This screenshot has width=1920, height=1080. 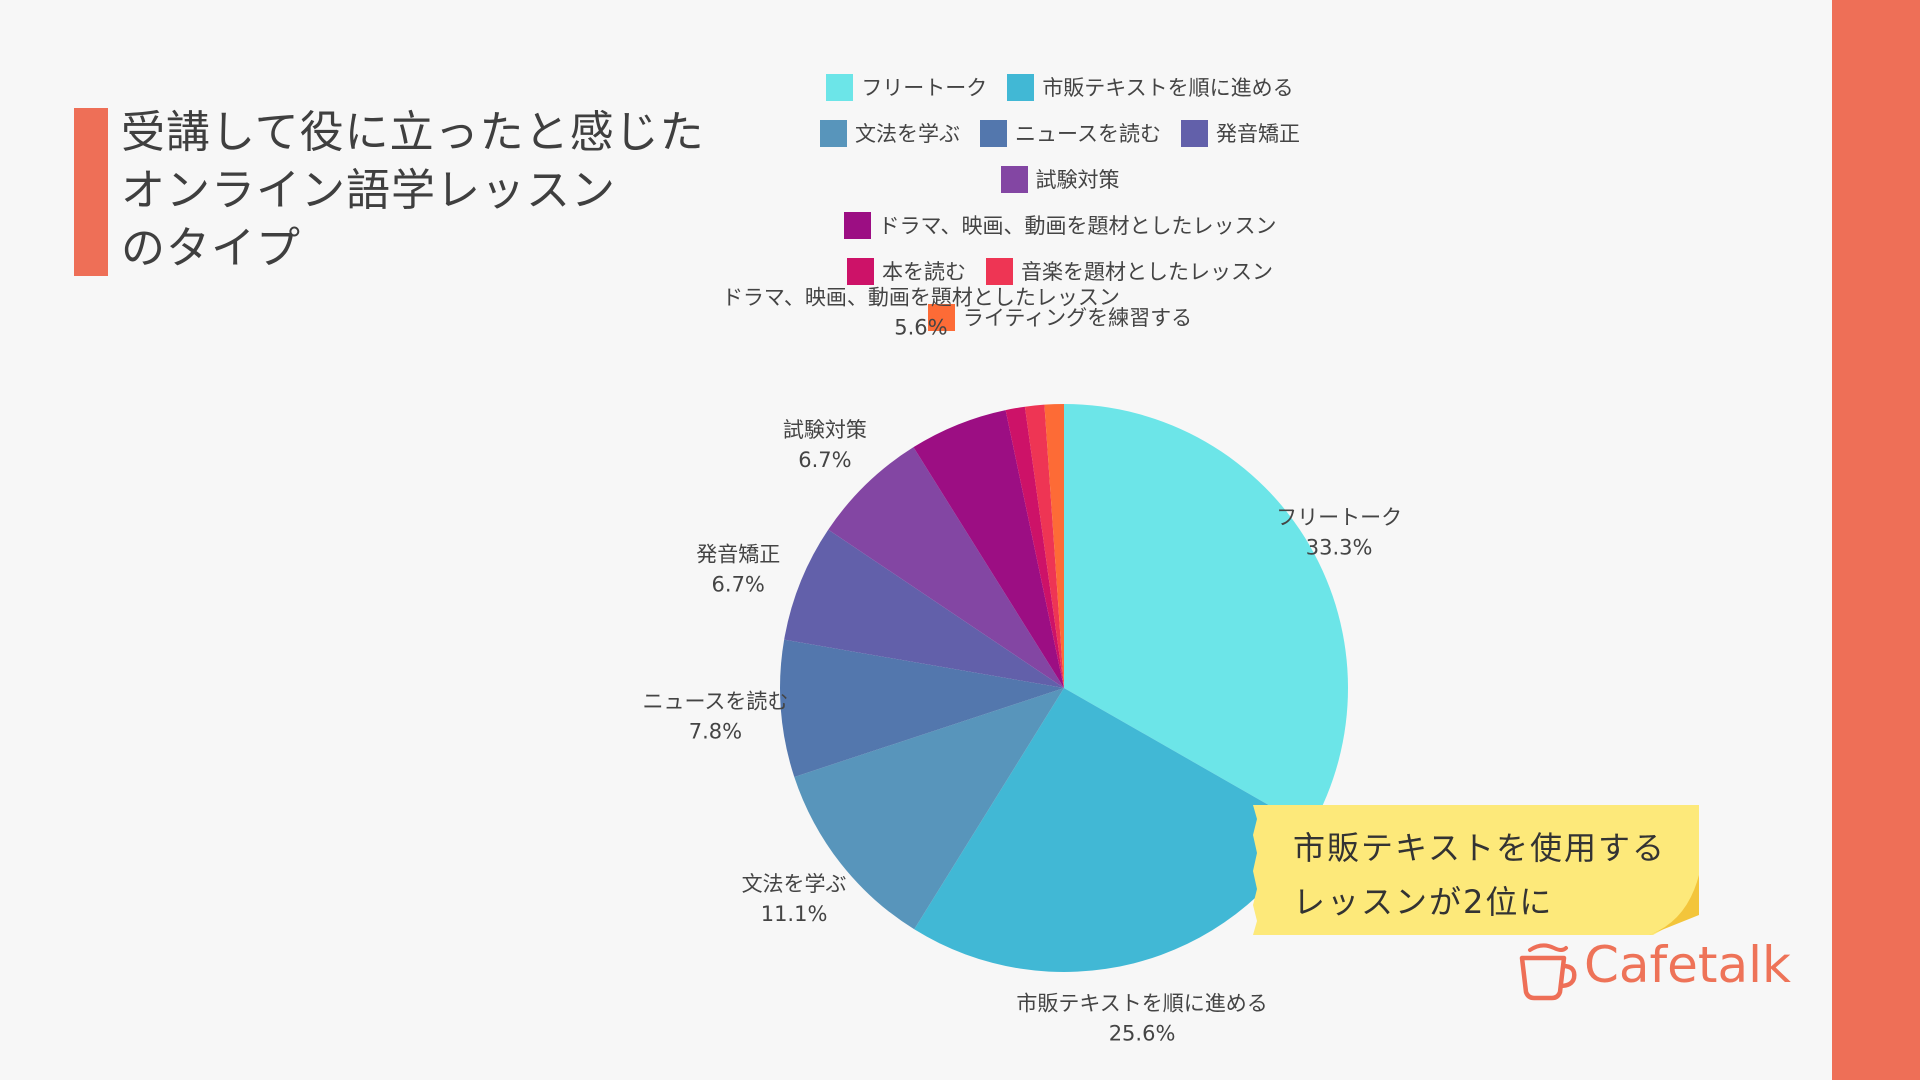 What do you see at coordinates (1147, 272) in the screenshot?
I see `legend-label: 音楽を題材としたレッスン` at bounding box center [1147, 272].